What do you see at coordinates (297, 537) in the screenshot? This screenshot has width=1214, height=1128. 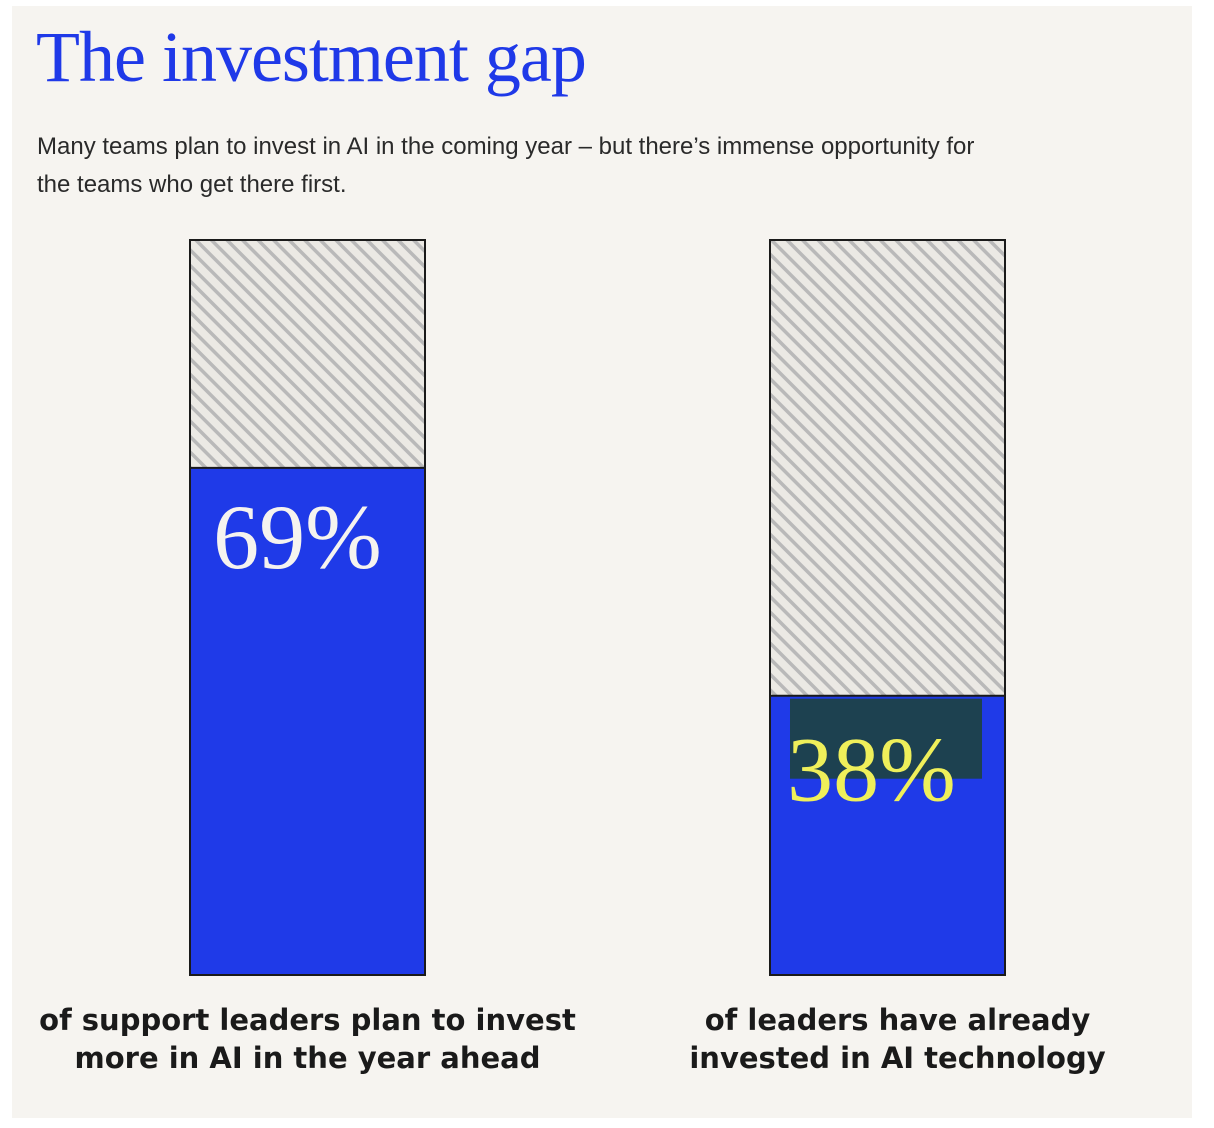 I see `value-label-1: 69%` at bounding box center [297, 537].